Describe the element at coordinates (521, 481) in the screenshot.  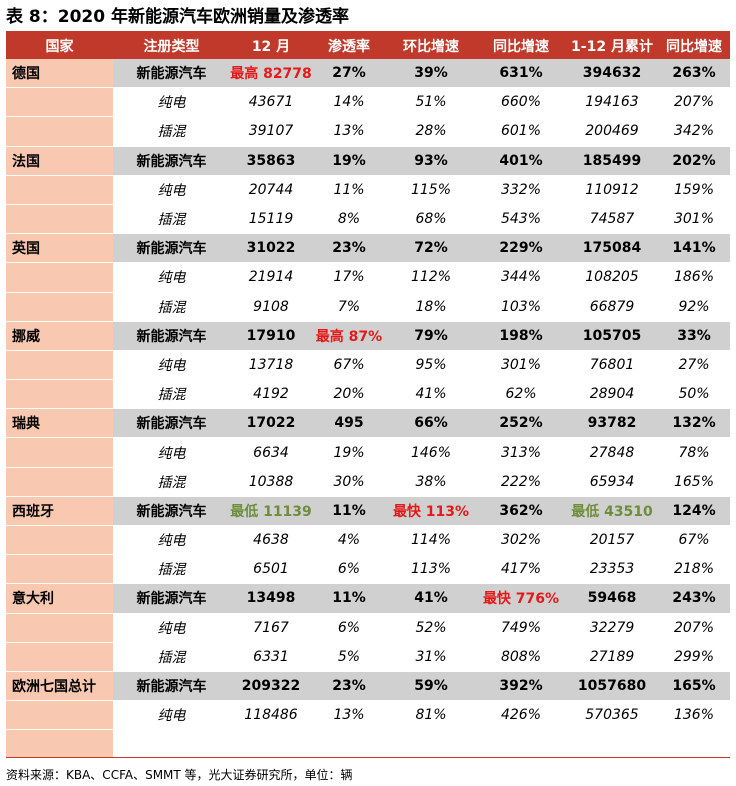
I see `yoy-cell: 222%` at that location.